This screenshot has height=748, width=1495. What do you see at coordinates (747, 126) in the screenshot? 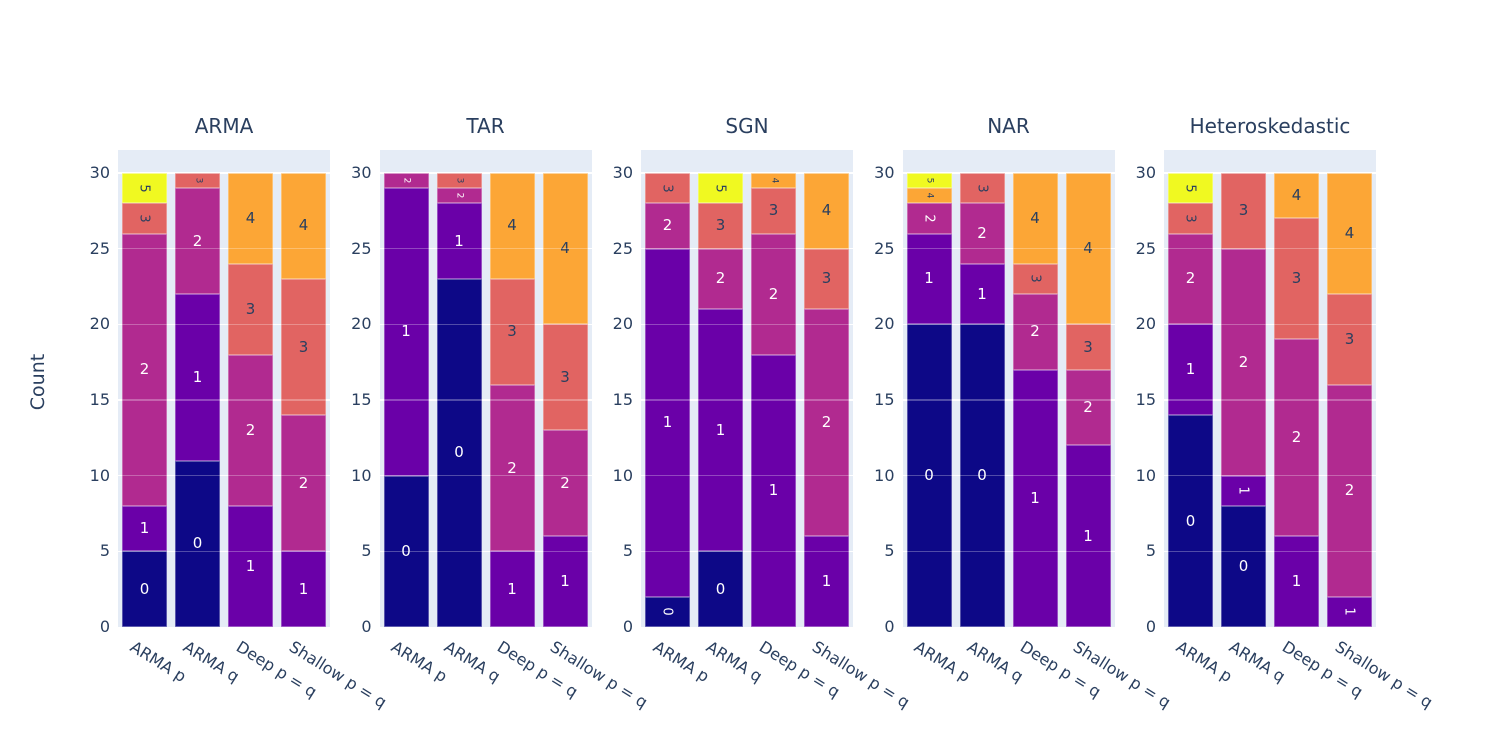
I see `subplot-title: SGN` at bounding box center [747, 126].